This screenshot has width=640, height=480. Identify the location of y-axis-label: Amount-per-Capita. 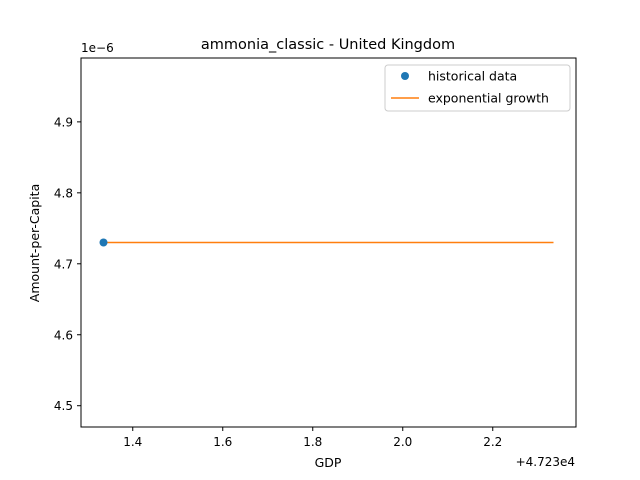
(34, 243).